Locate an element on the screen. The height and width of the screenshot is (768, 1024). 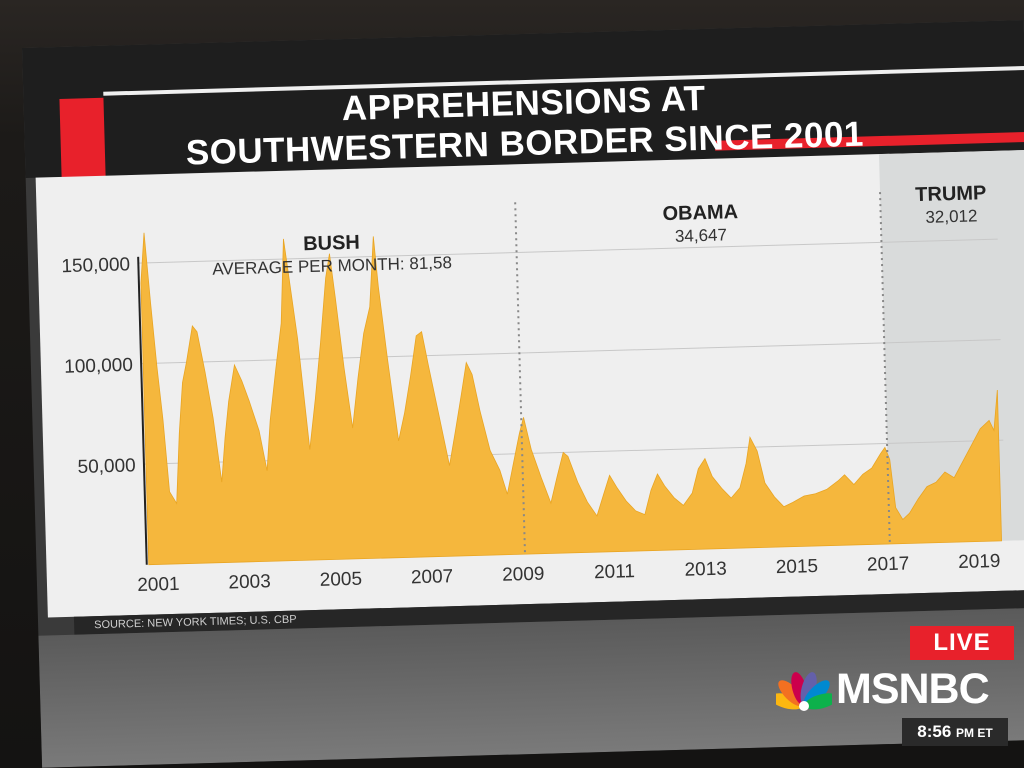
era-label: TRUMP is located at coordinates (951, 194).